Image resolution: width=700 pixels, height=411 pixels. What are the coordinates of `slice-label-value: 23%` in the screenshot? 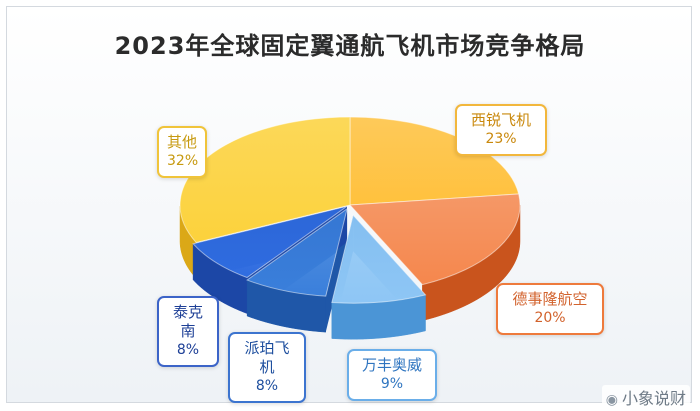 It's located at (501, 139).